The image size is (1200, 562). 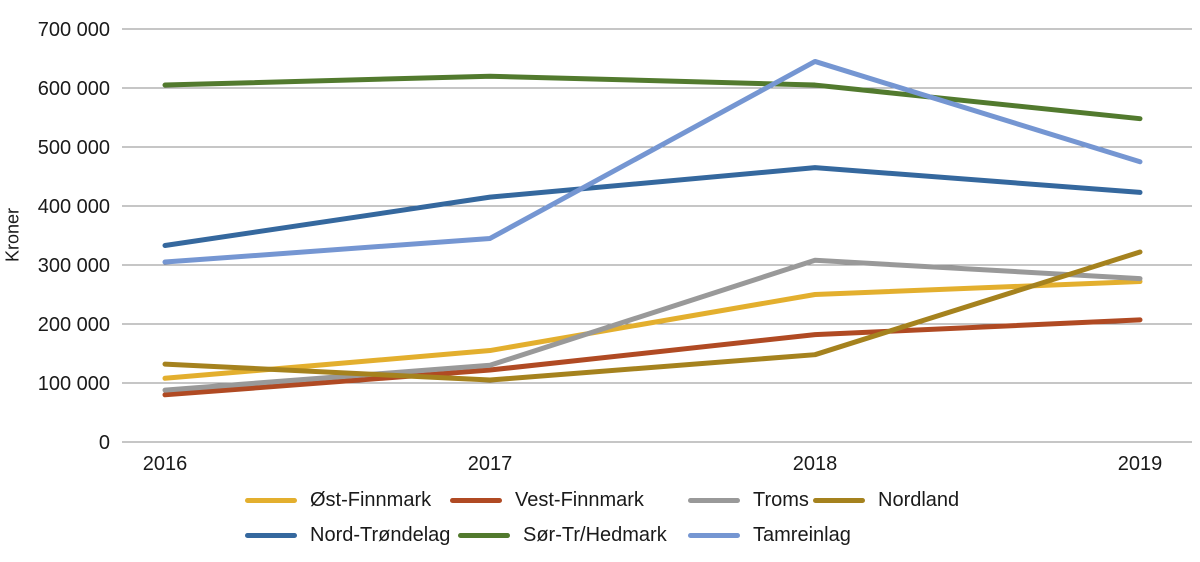 I want to click on legend-swatch-nord-trøndelag, so click(x=271, y=535).